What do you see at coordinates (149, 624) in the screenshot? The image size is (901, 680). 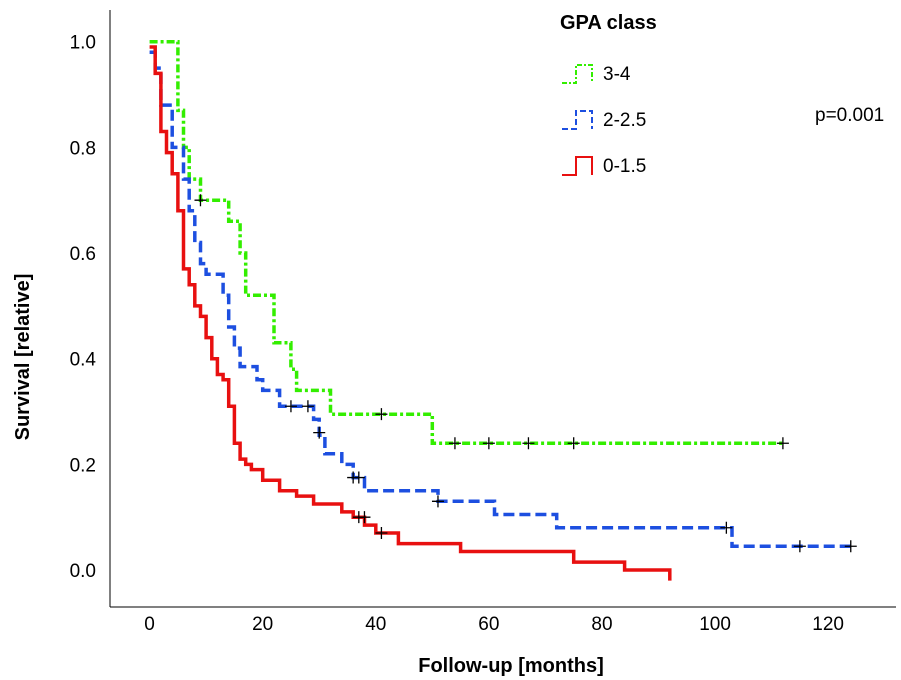 I see `x-tick-label: 0` at bounding box center [149, 624].